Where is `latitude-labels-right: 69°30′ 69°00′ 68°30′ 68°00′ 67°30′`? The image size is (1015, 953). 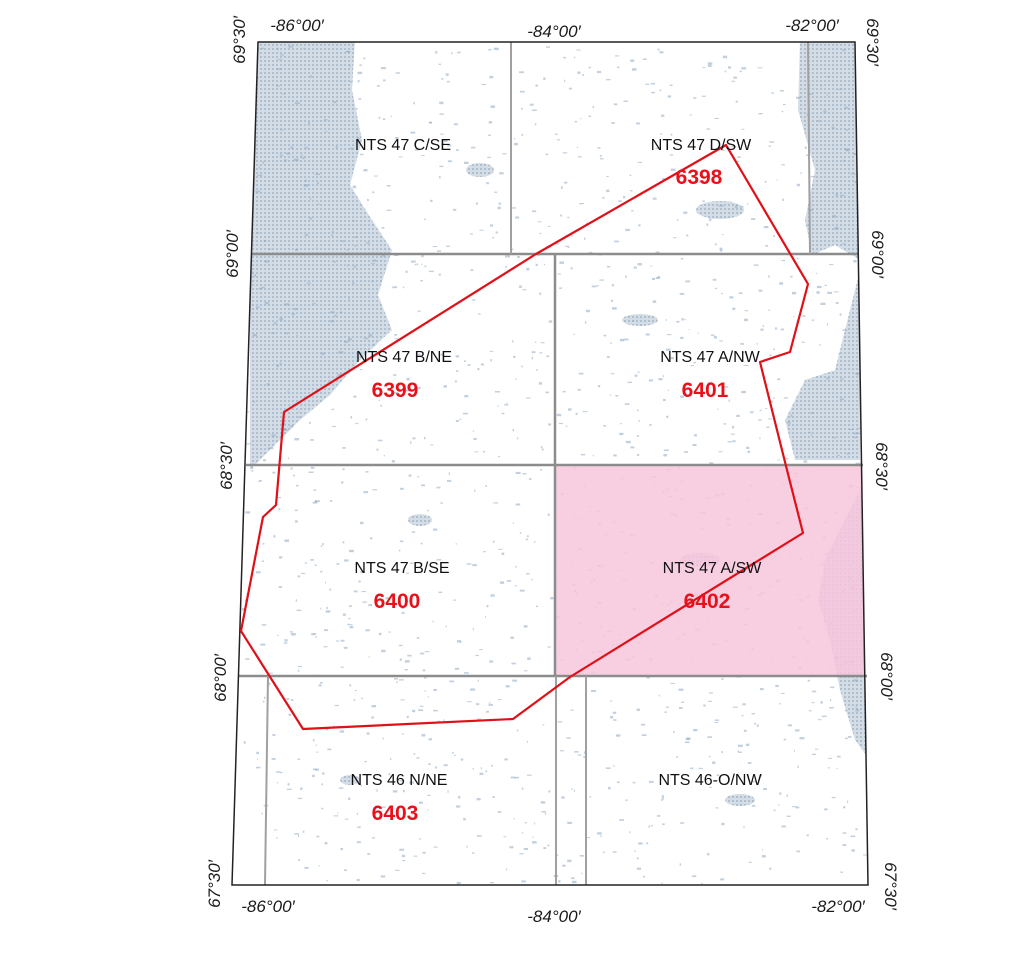 latitude-labels-right: 69°30′ 69°00′ 68°30′ 68°00′ 67°30′ is located at coordinates (881, 464).